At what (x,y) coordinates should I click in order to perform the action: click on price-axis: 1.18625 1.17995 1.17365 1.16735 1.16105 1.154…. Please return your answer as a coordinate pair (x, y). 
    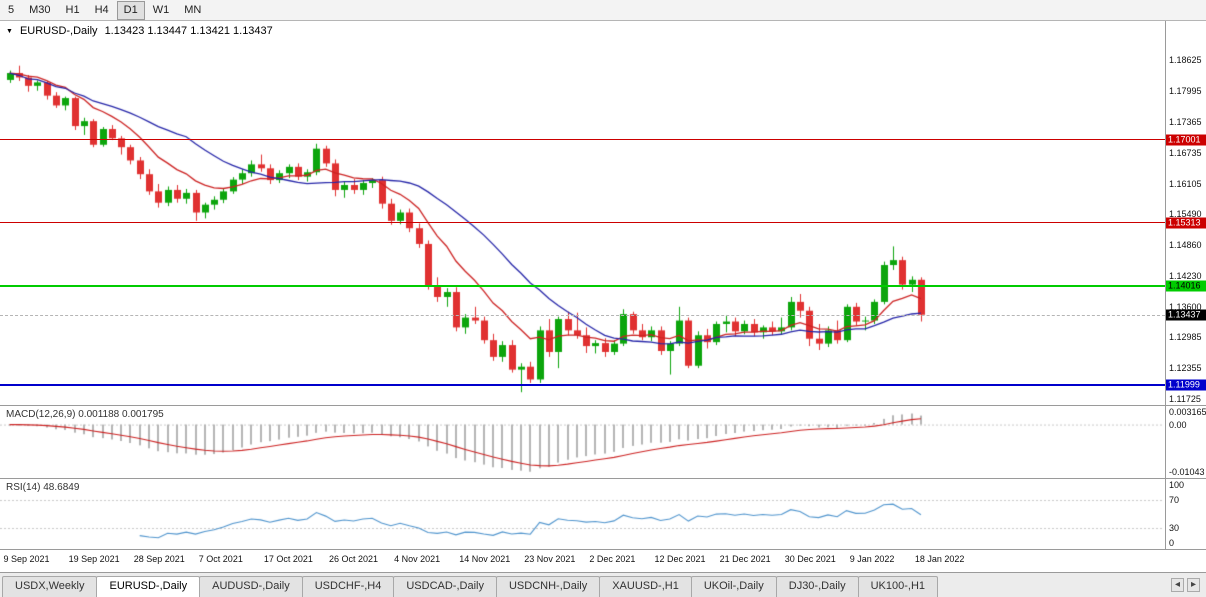
    Looking at the image, I should click on (1185, 213).